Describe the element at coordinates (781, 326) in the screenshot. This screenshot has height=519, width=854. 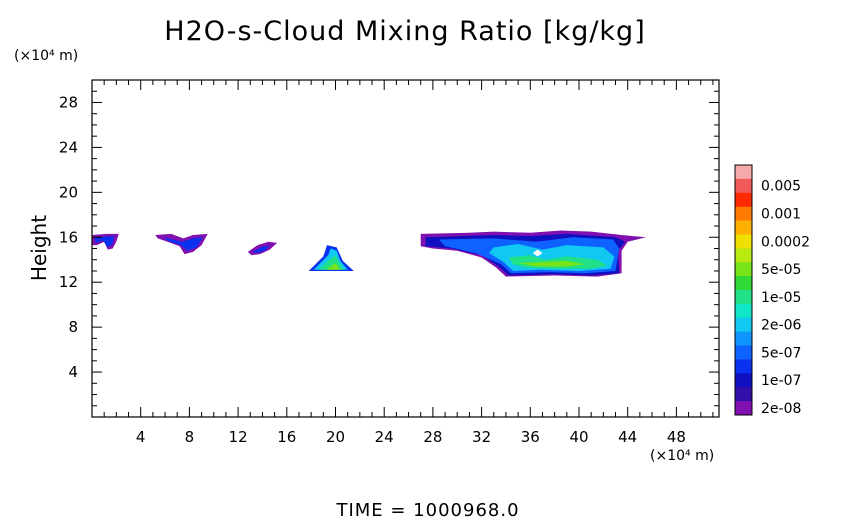
I see `colorbar-label: 2e-06` at that location.